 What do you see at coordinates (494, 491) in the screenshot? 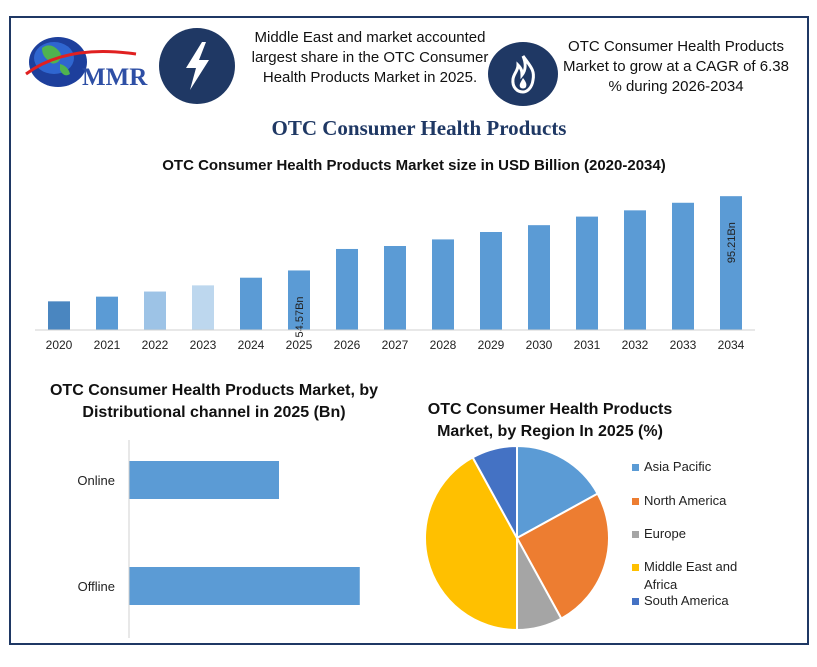
I see `pie-slice-south-america` at bounding box center [494, 491].